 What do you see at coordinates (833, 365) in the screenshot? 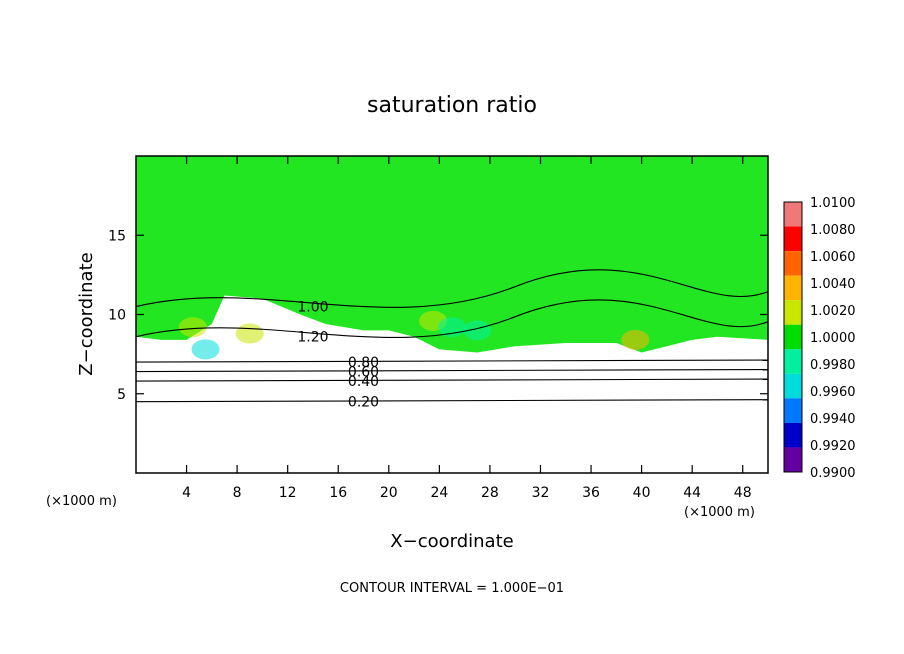
I see `colorbar-label: 0.9980` at bounding box center [833, 365].